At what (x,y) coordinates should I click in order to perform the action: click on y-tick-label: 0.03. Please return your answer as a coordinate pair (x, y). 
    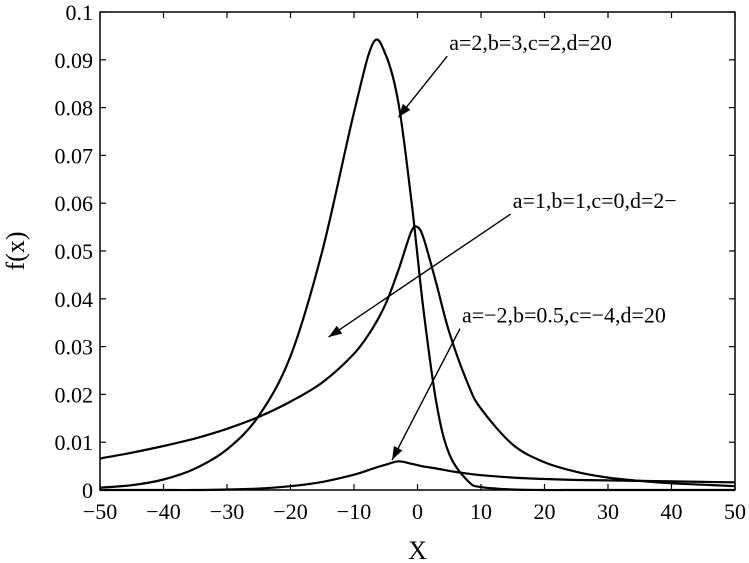
    Looking at the image, I should click on (74, 347).